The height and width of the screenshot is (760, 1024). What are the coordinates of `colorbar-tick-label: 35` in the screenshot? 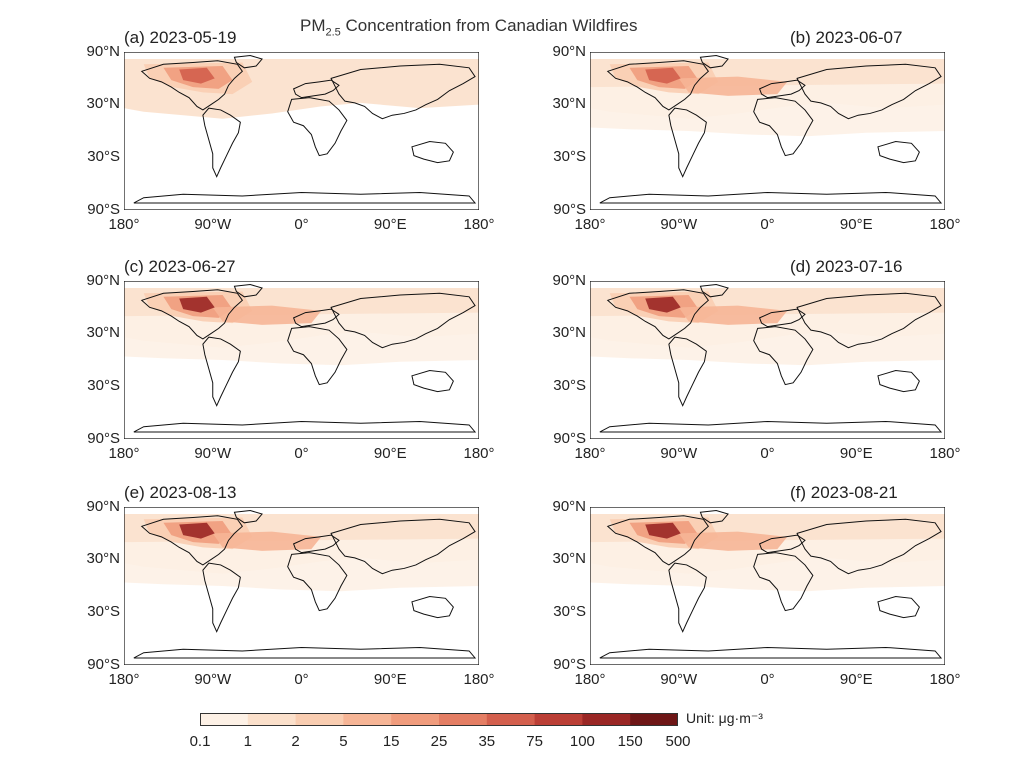 It's located at (487, 741).